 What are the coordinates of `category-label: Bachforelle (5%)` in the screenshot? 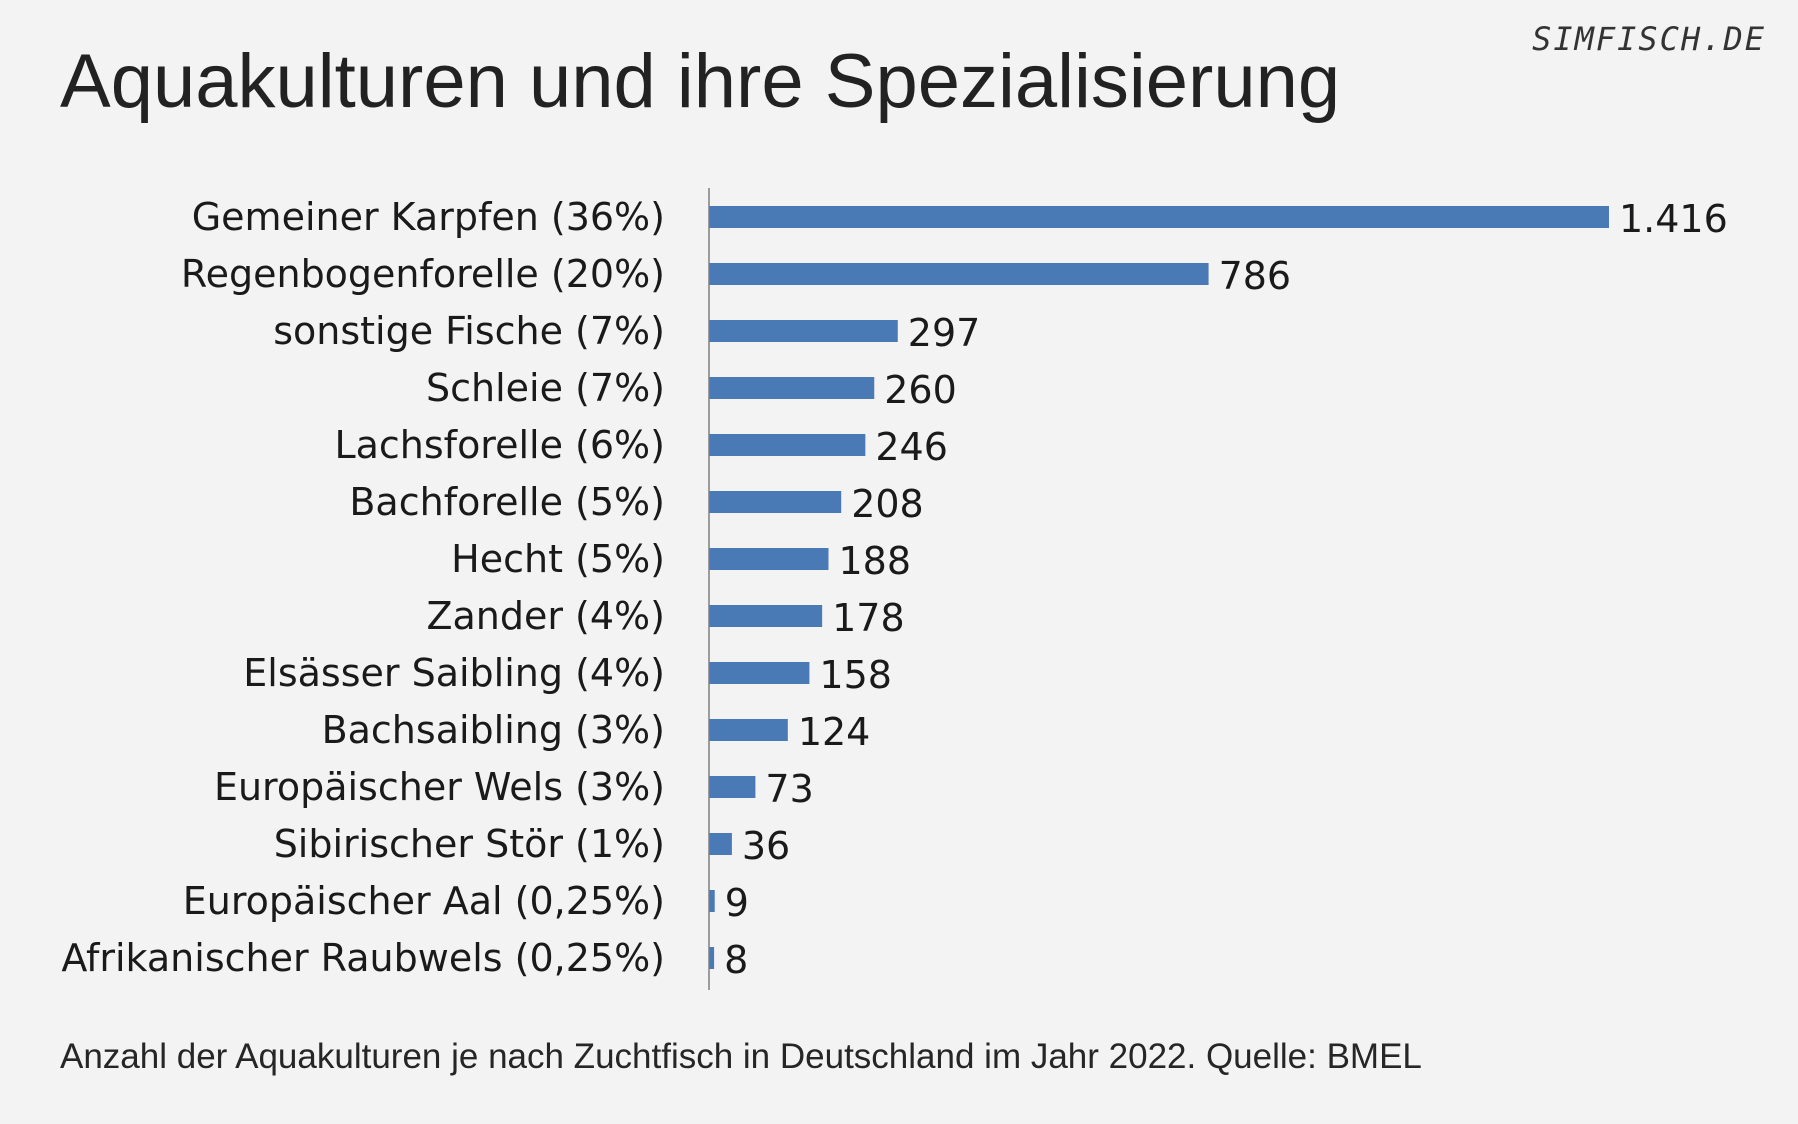 It's located at (507, 502).